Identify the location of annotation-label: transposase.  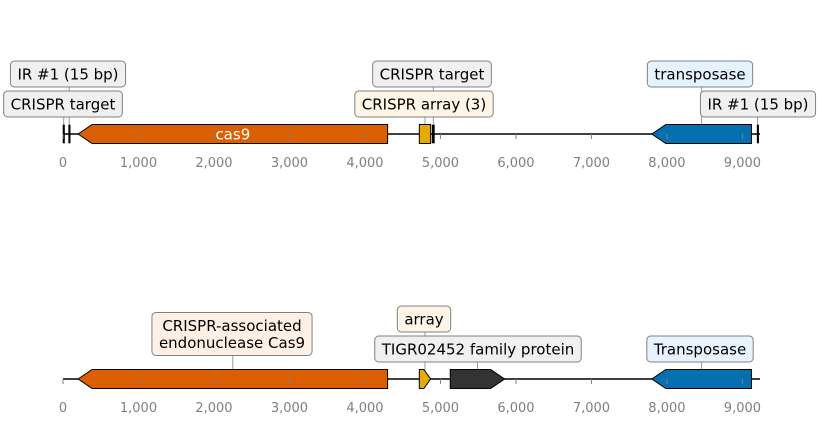
(699, 75).